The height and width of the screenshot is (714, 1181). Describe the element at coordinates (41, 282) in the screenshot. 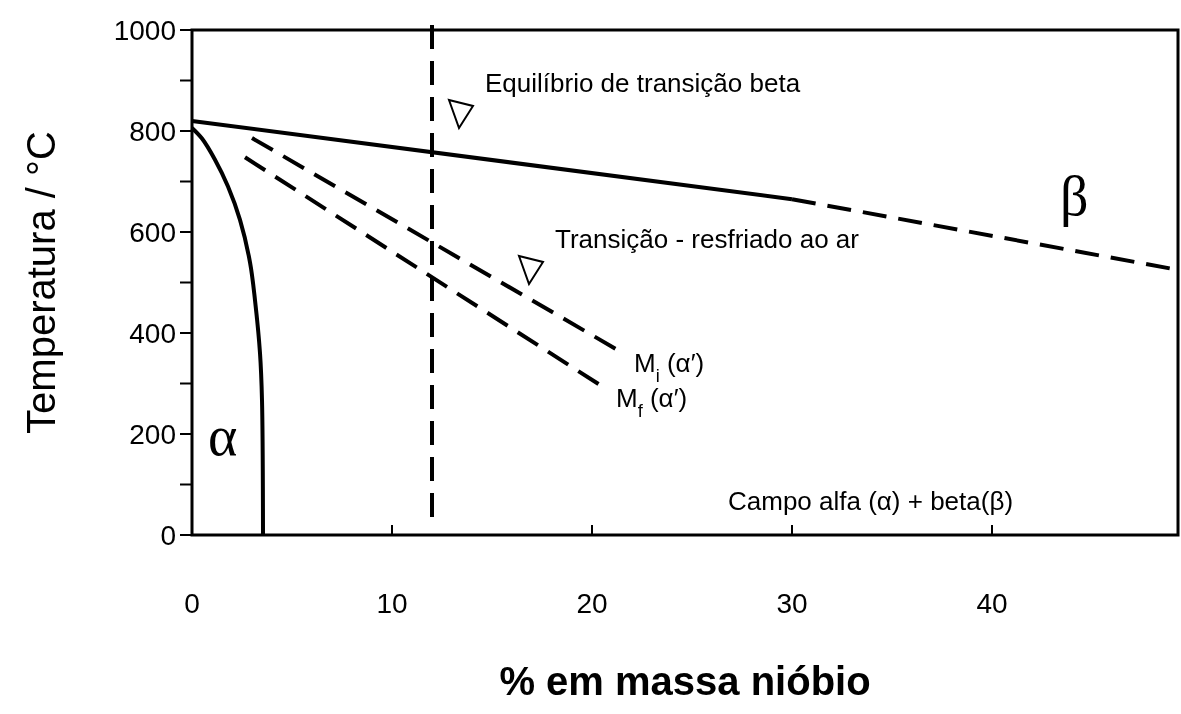

I see `y-axis-title: Temperatura / °C` at that location.